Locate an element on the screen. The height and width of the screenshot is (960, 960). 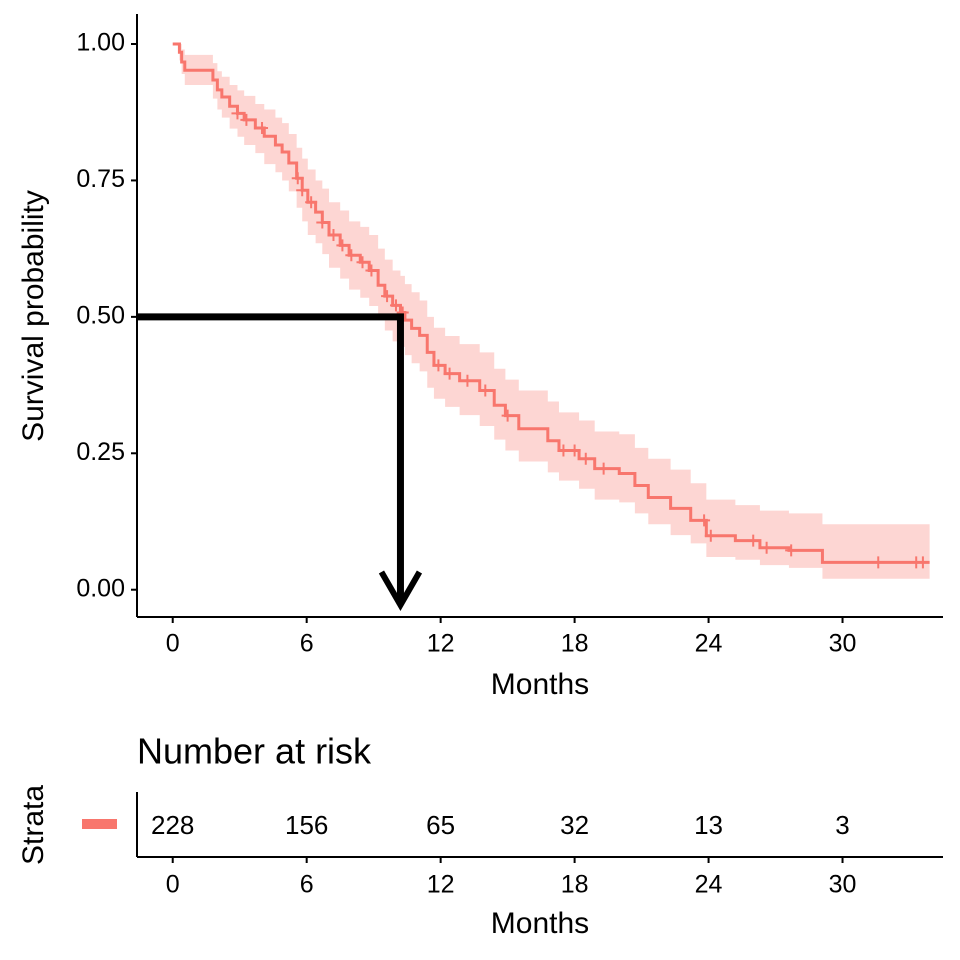
risk-count: 32 is located at coordinates (574, 825).